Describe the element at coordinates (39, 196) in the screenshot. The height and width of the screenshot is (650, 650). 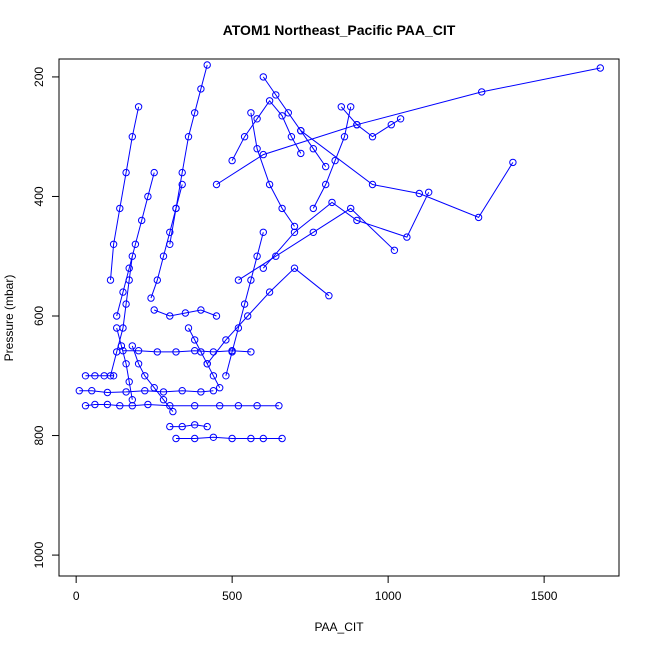
I see `y-tick-label-1: 400` at that location.